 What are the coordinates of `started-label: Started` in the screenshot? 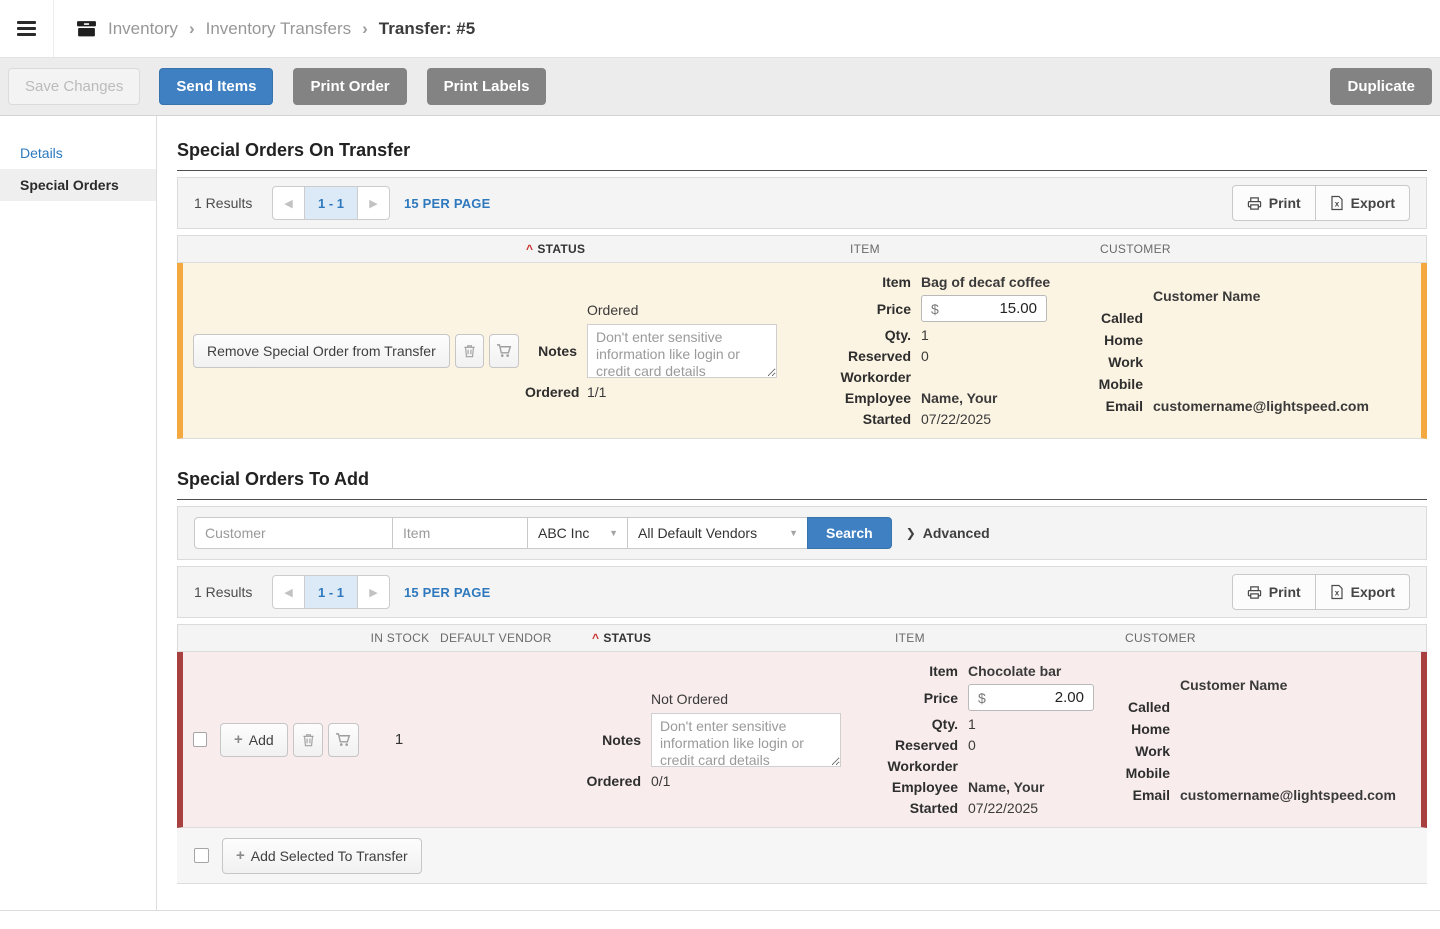 It's located at (933, 808).